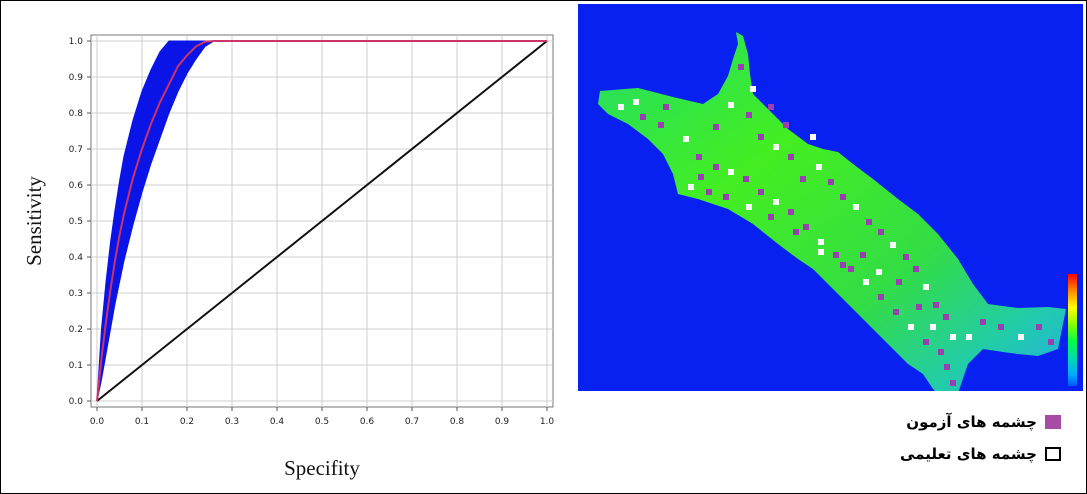  Describe the element at coordinates (971, 422) in the screenshot. I see `legend-label-test: چشمه های آزمون` at that location.